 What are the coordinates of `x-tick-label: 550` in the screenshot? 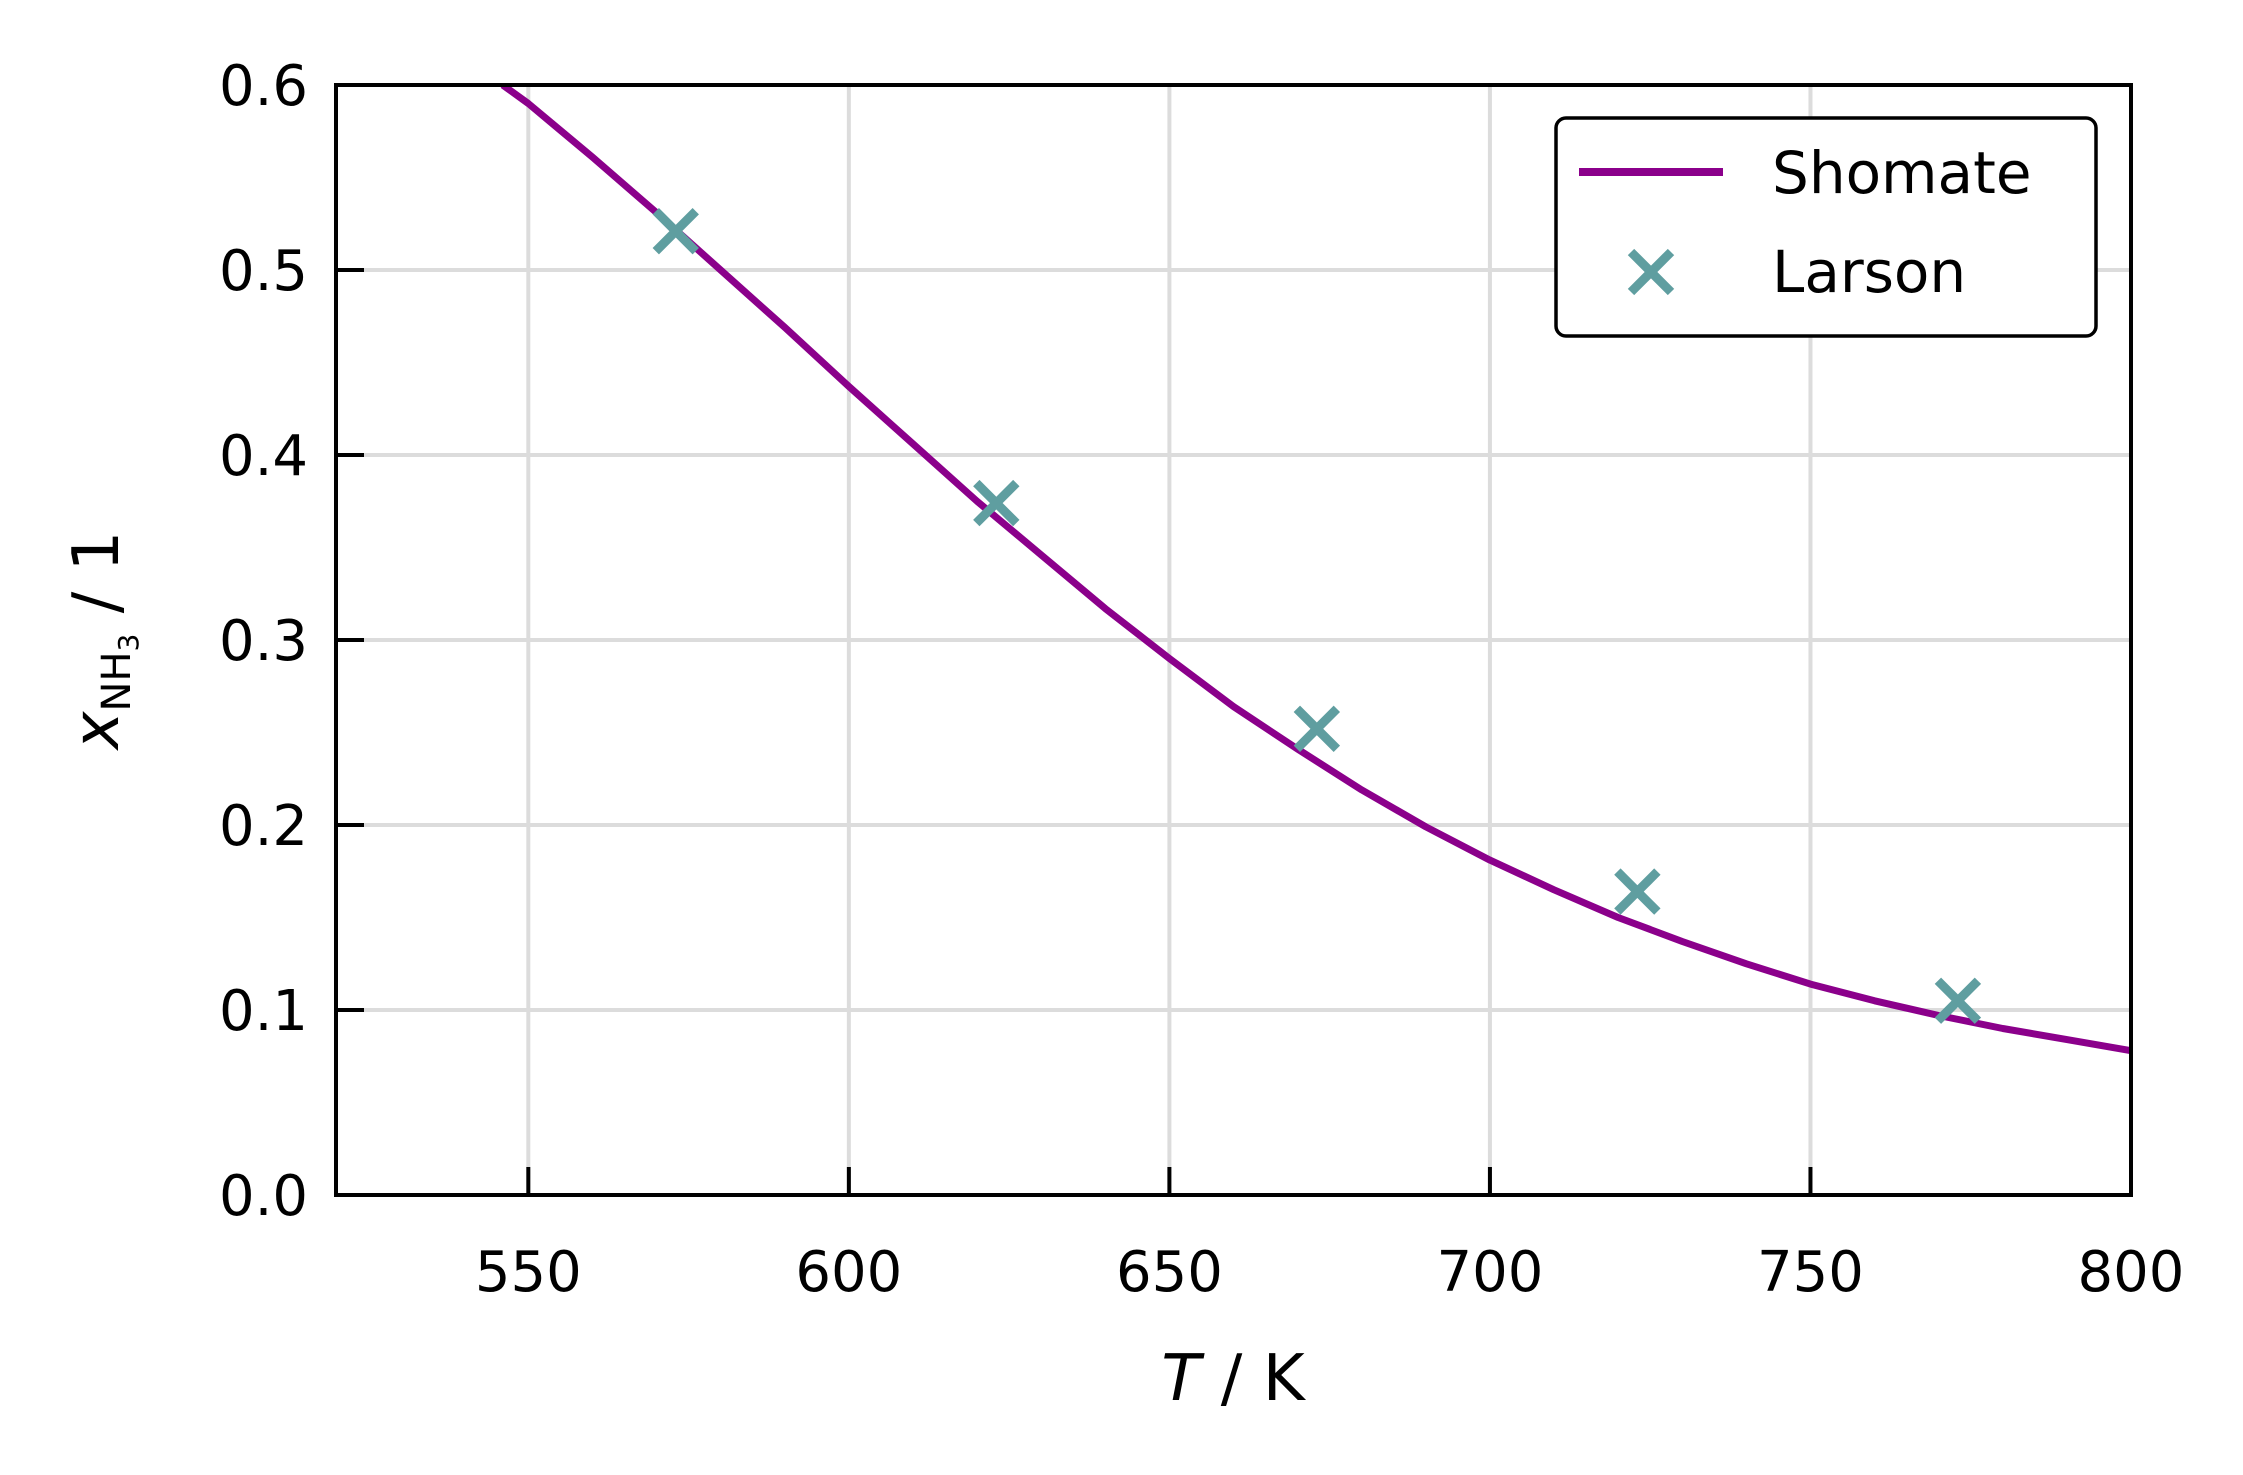 It's located at (528, 1272).